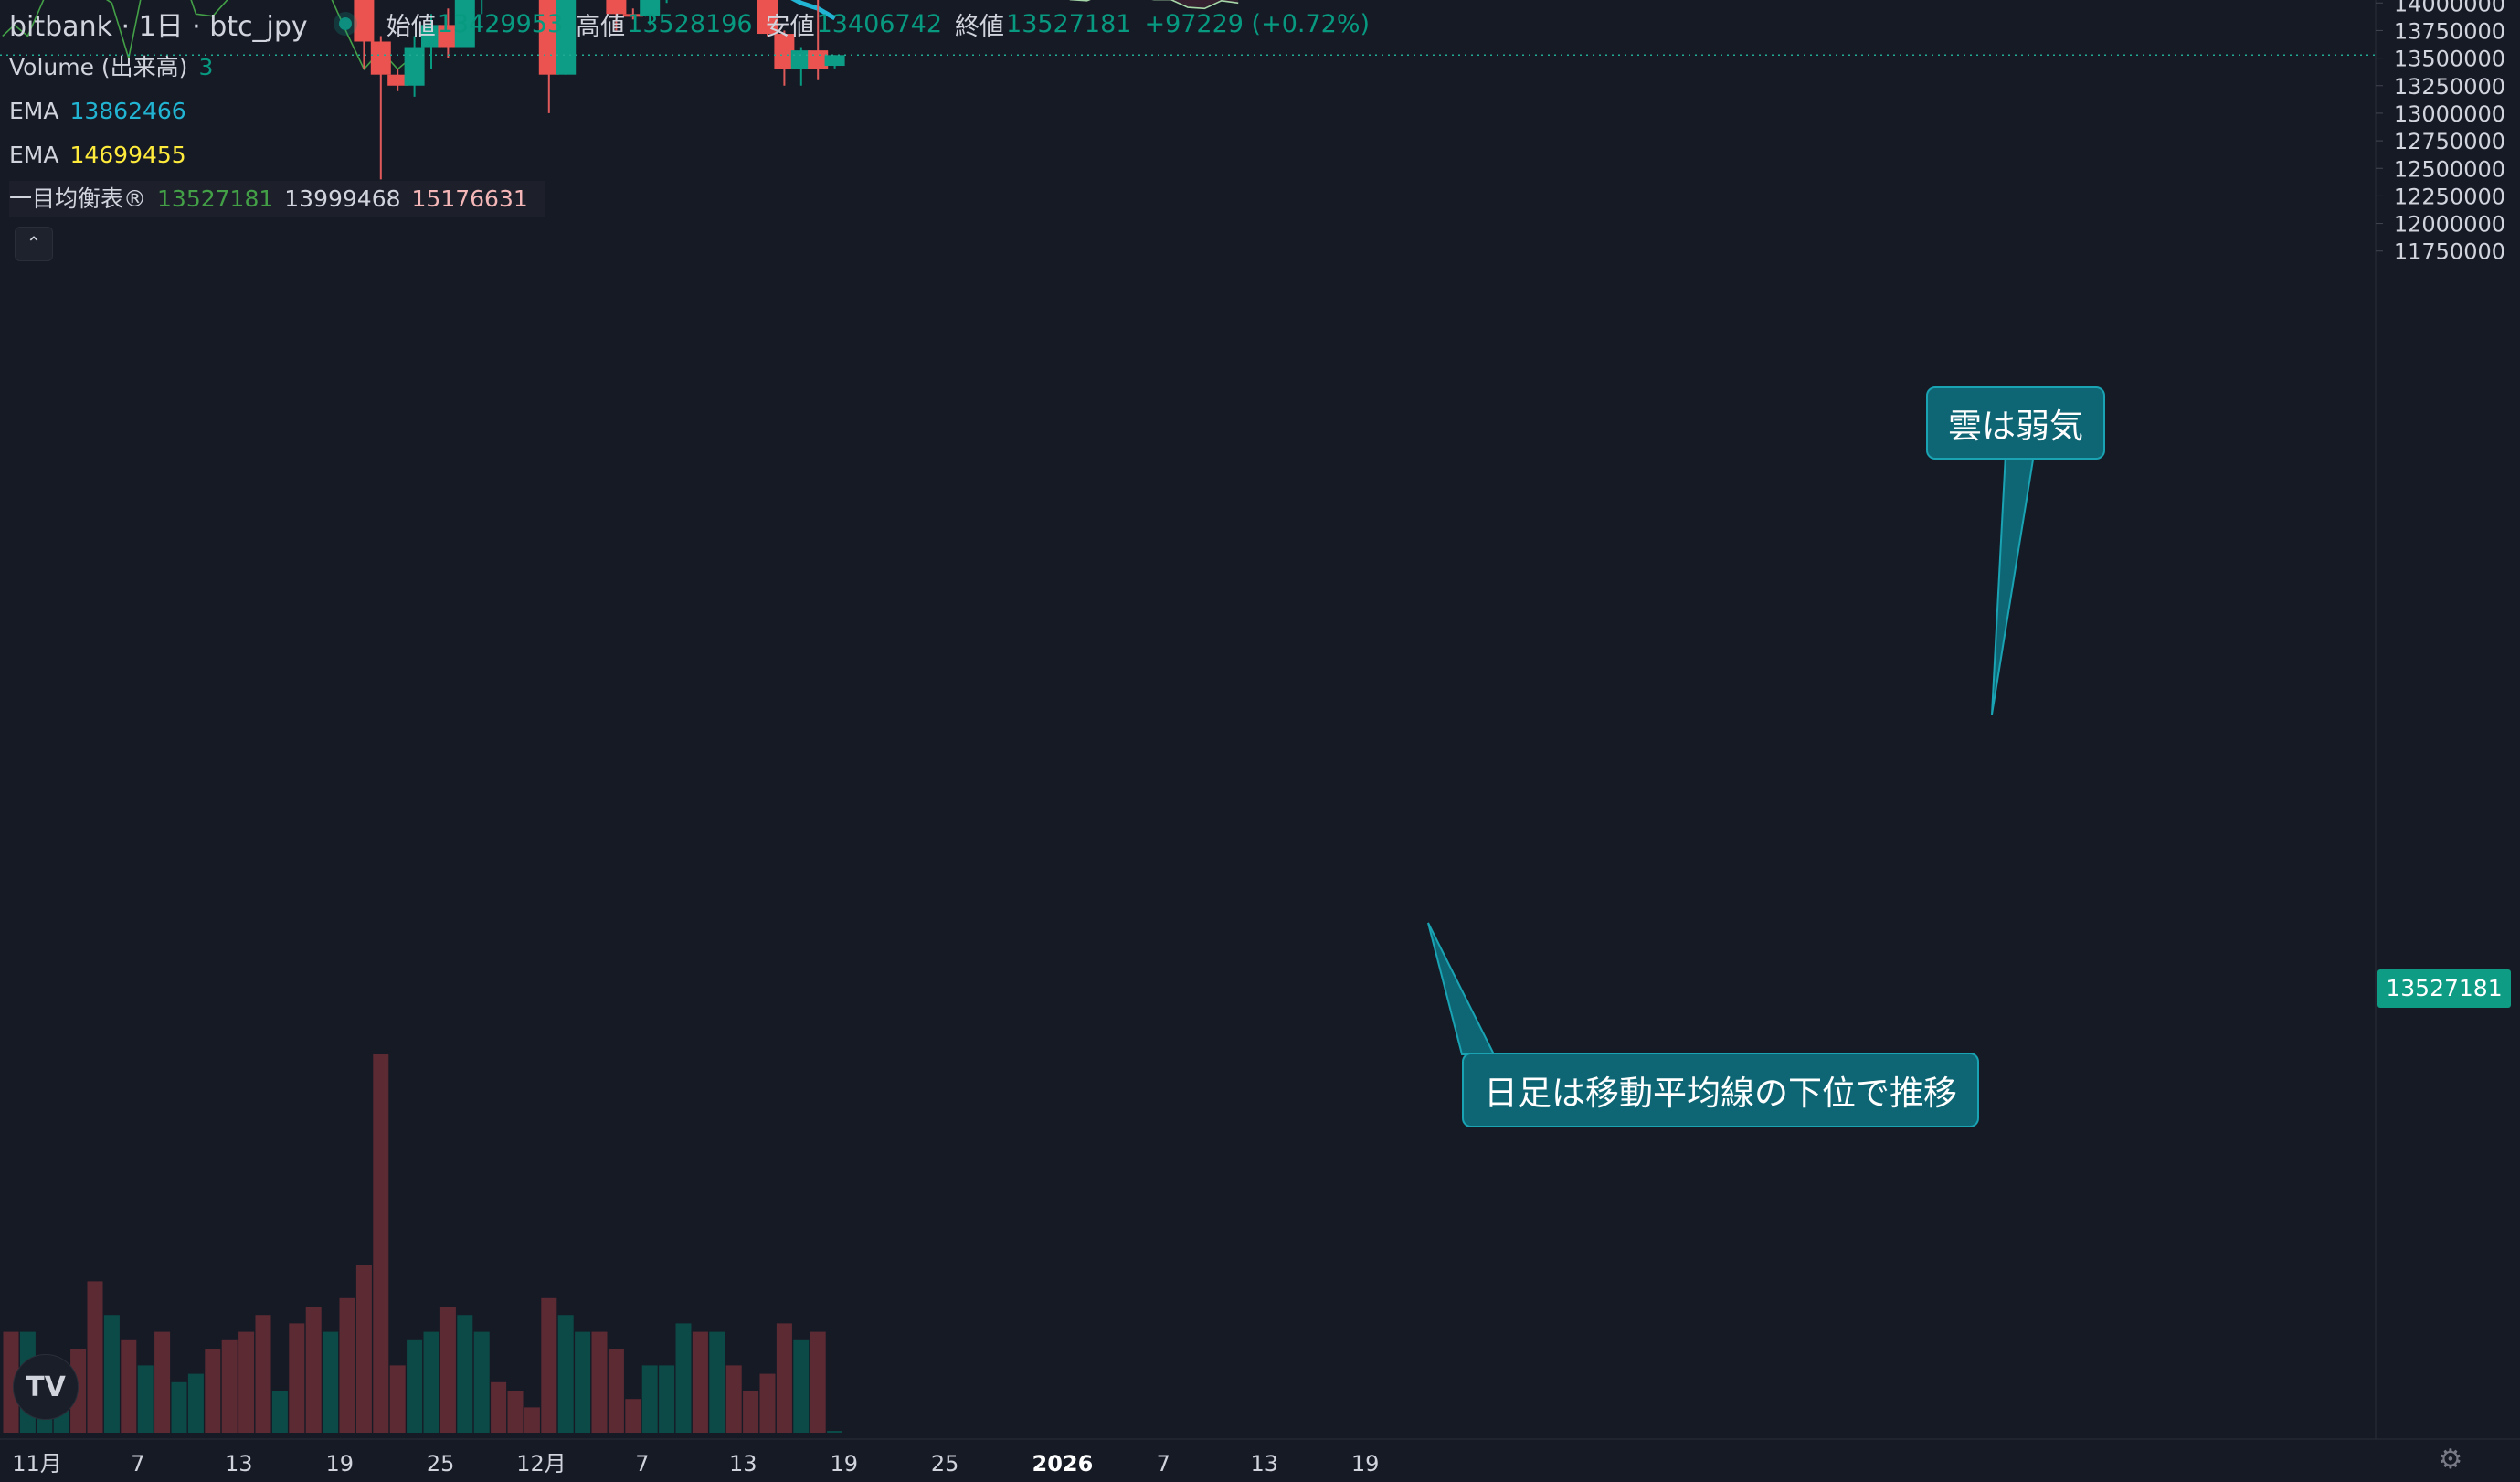 Image resolution: width=2520 pixels, height=1482 pixels. I want to click on price-tick-label: 13250000, so click(2450, 87).